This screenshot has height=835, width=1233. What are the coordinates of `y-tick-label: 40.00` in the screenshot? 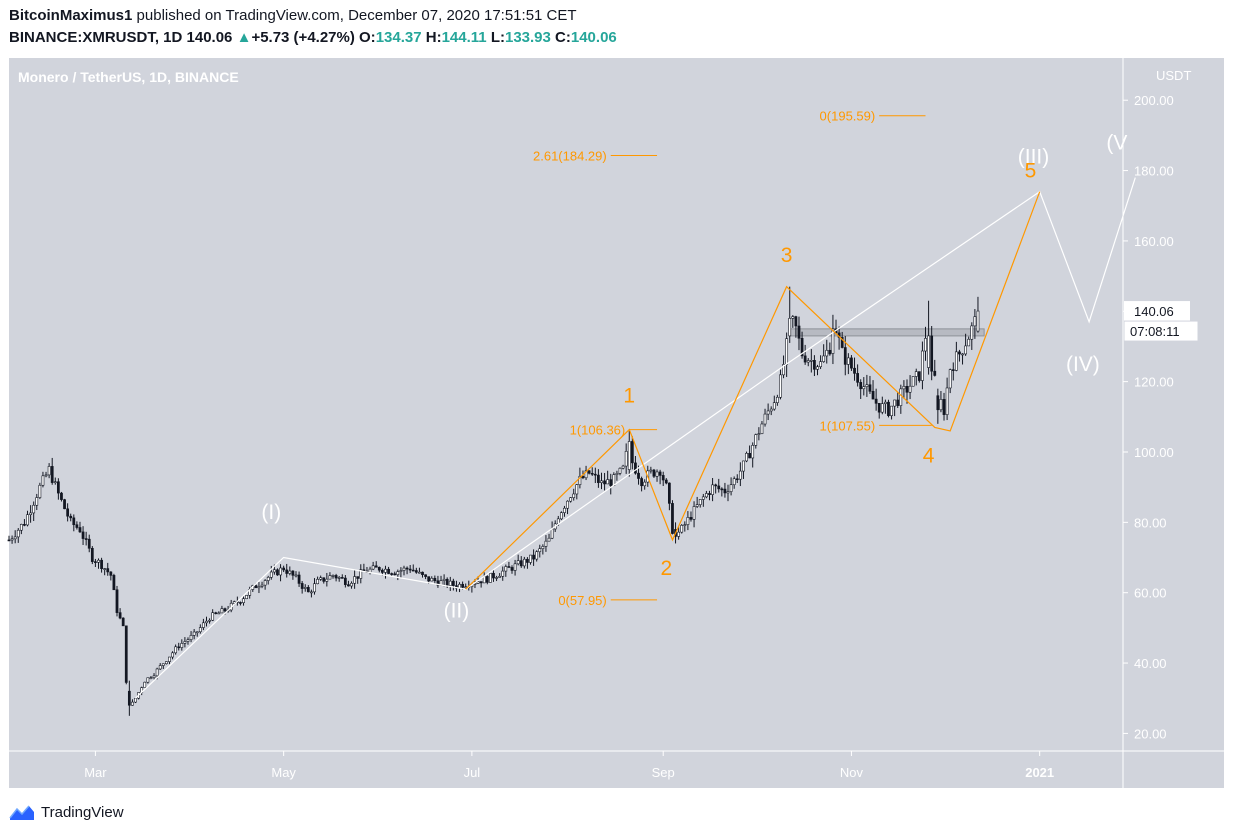 It's located at (1150, 663).